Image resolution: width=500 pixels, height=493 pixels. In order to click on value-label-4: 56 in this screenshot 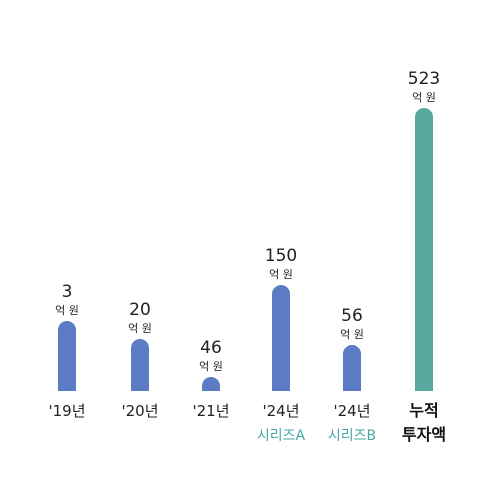, I will do `click(352, 316)`.